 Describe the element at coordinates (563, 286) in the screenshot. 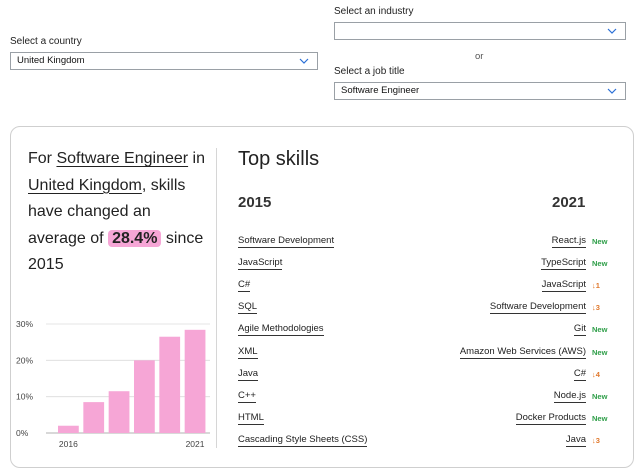

I see `skill-2021-item: JavaScript` at that location.